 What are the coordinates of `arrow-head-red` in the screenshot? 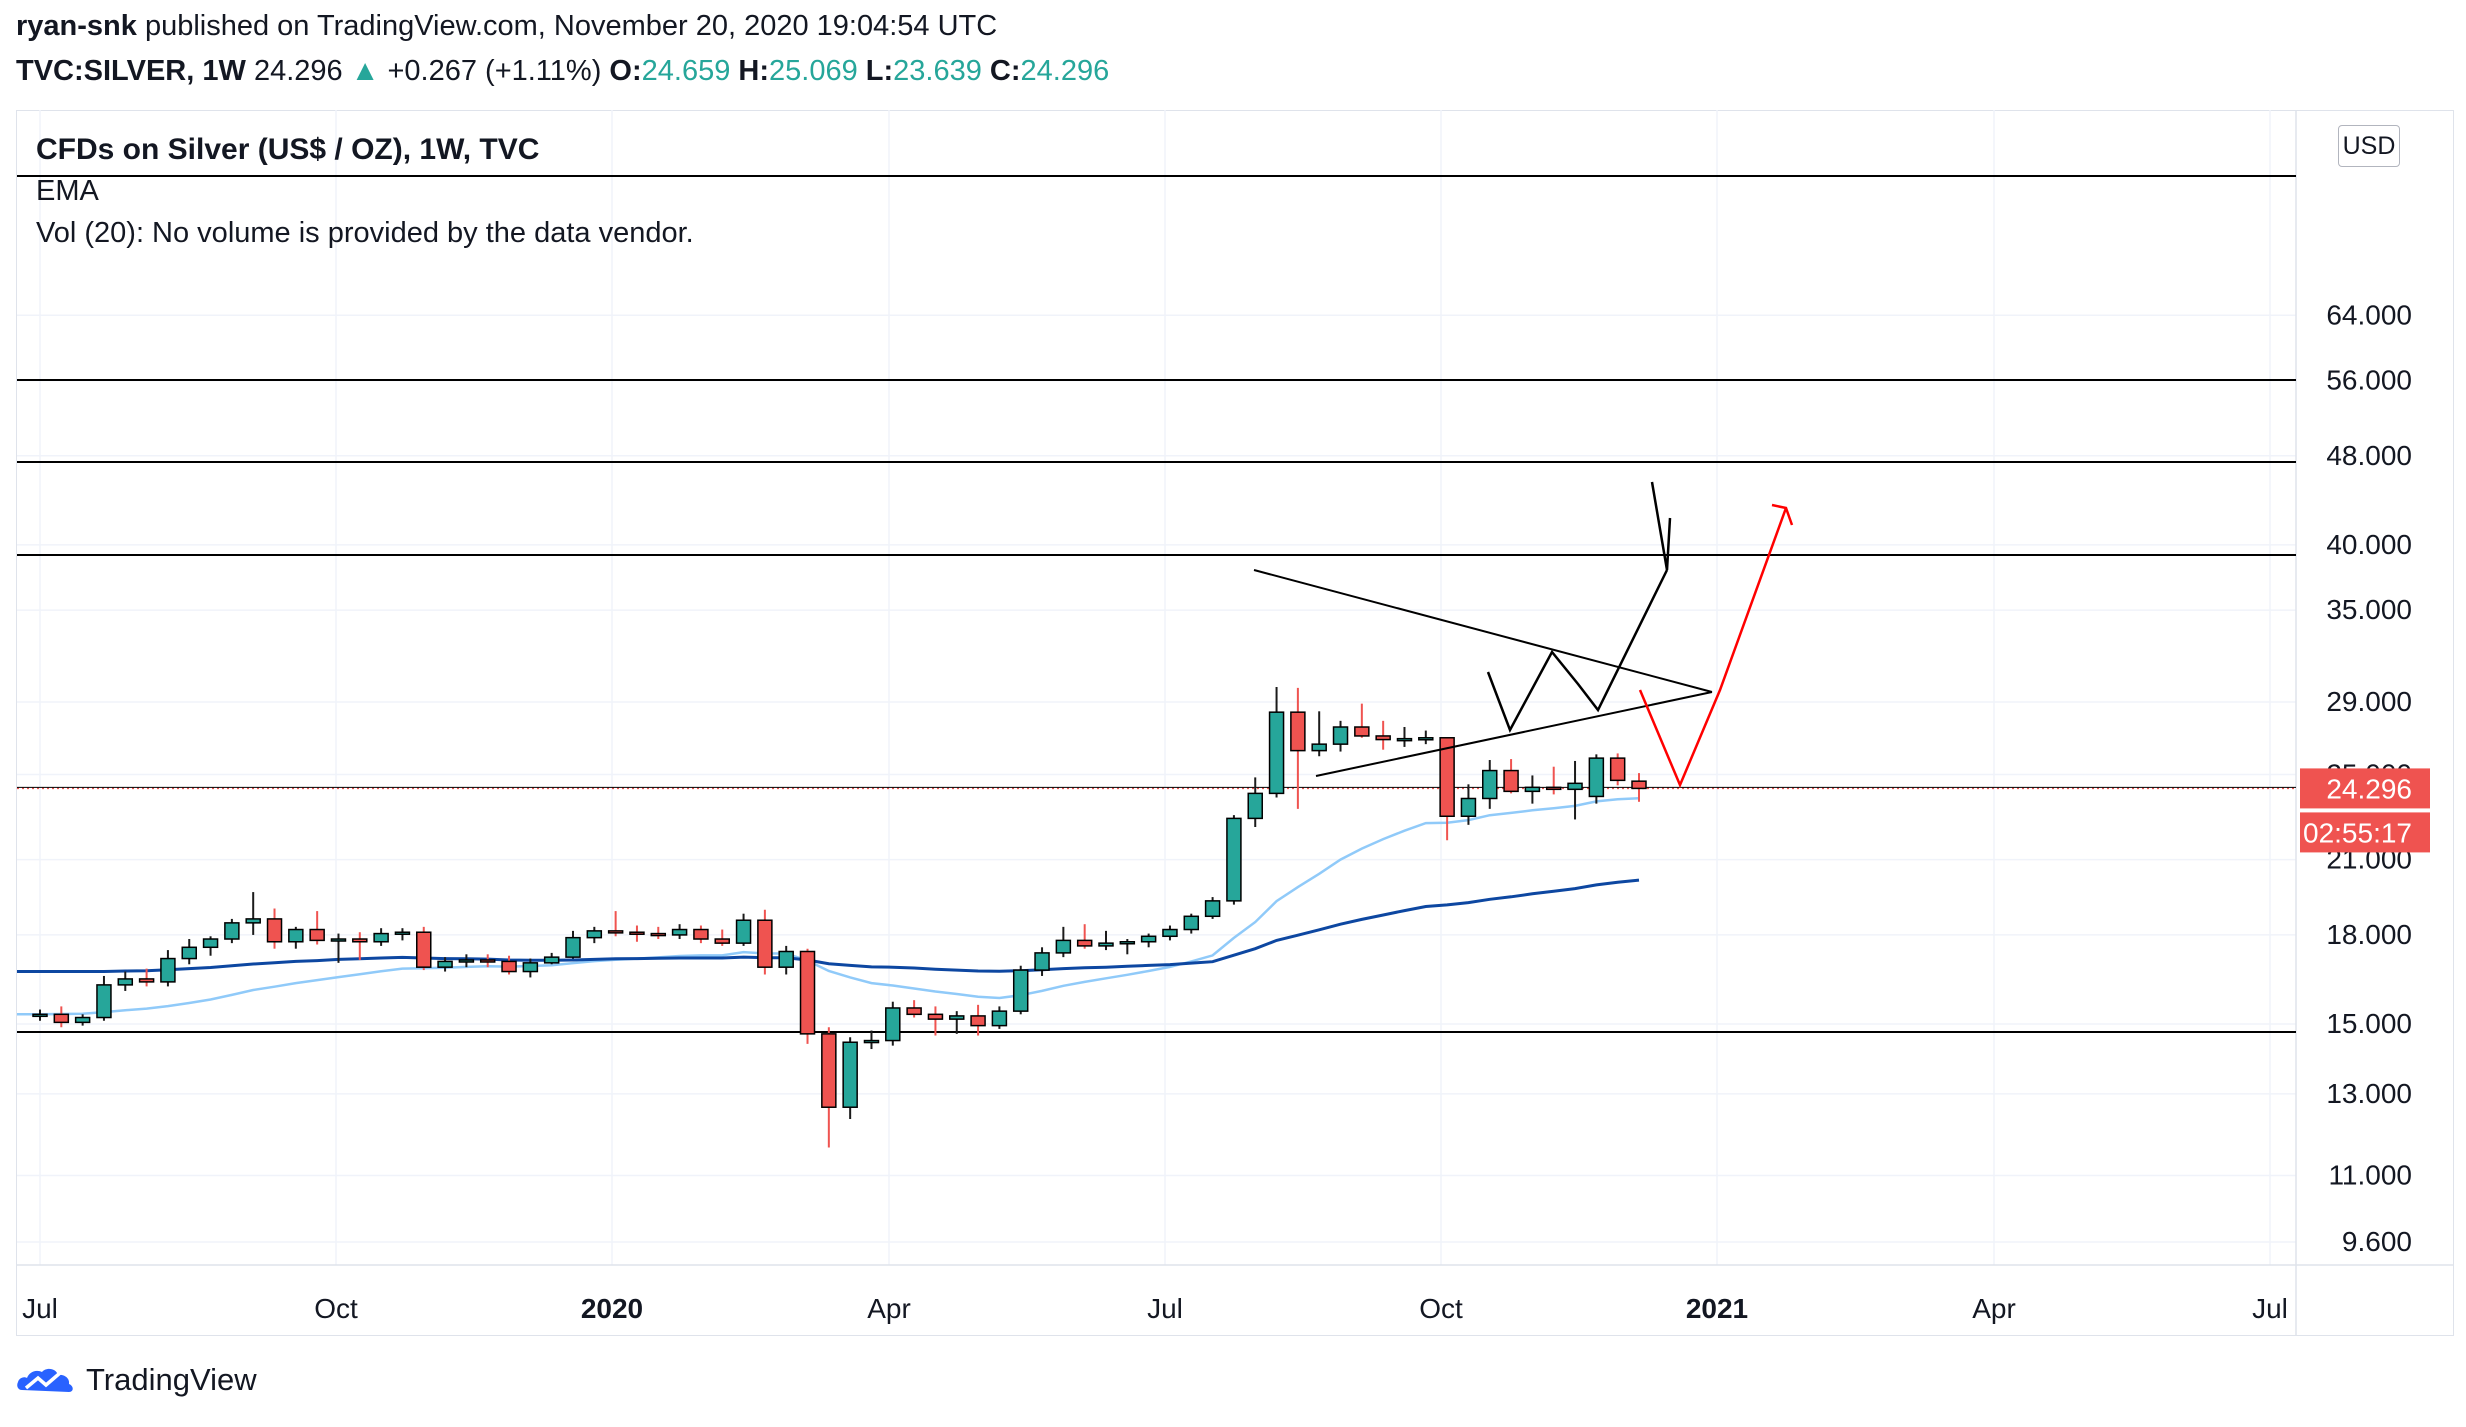 It's located at (1782, 514).